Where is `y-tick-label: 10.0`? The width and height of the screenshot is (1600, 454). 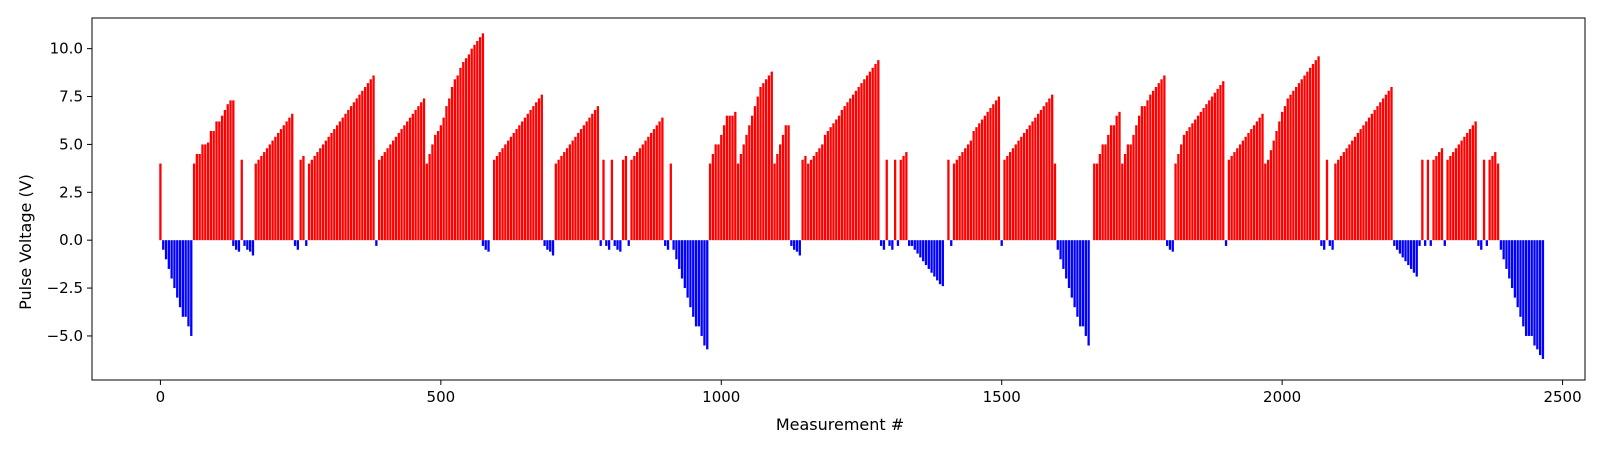 y-tick-label: 10.0 is located at coordinates (66, 49).